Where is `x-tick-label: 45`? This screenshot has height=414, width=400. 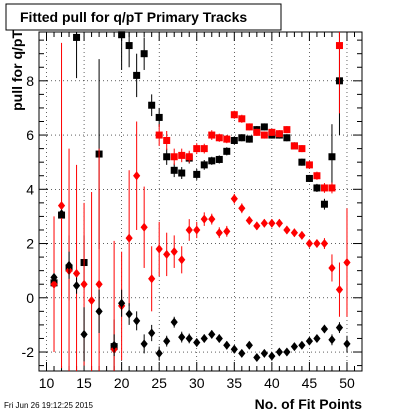
x-tick-label: 45 is located at coordinates (310, 383).